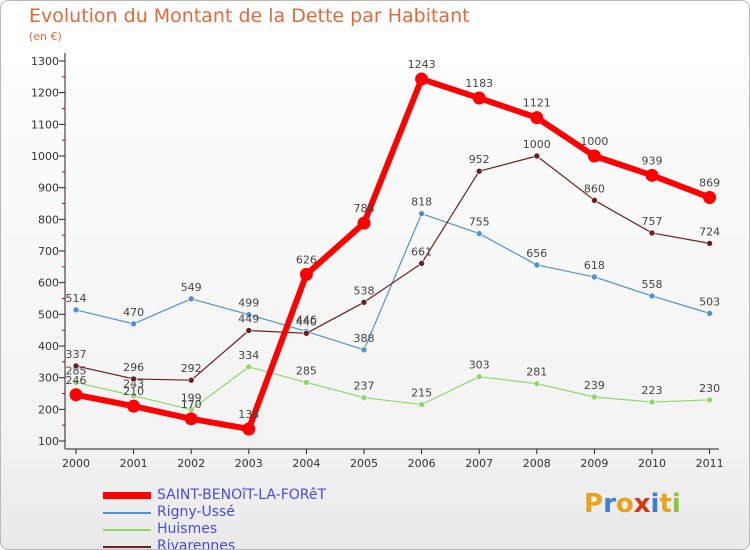  What do you see at coordinates (76, 354) in the screenshot?
I see `data-label-rivarennes: 337` at bounding box center [76, 354].